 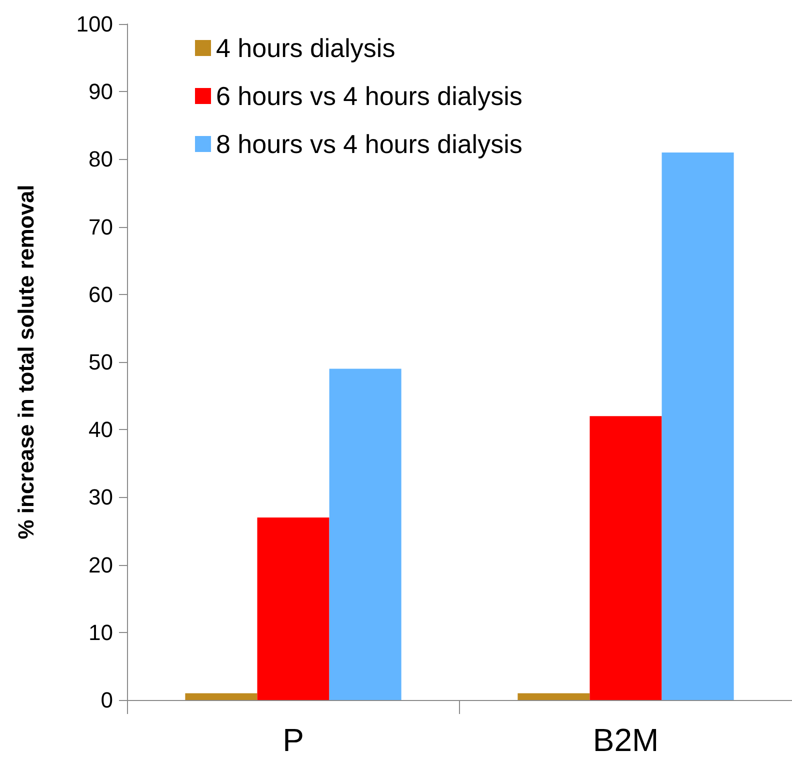 I want to click on x-tick-label: P, so click(x=293, y=740).